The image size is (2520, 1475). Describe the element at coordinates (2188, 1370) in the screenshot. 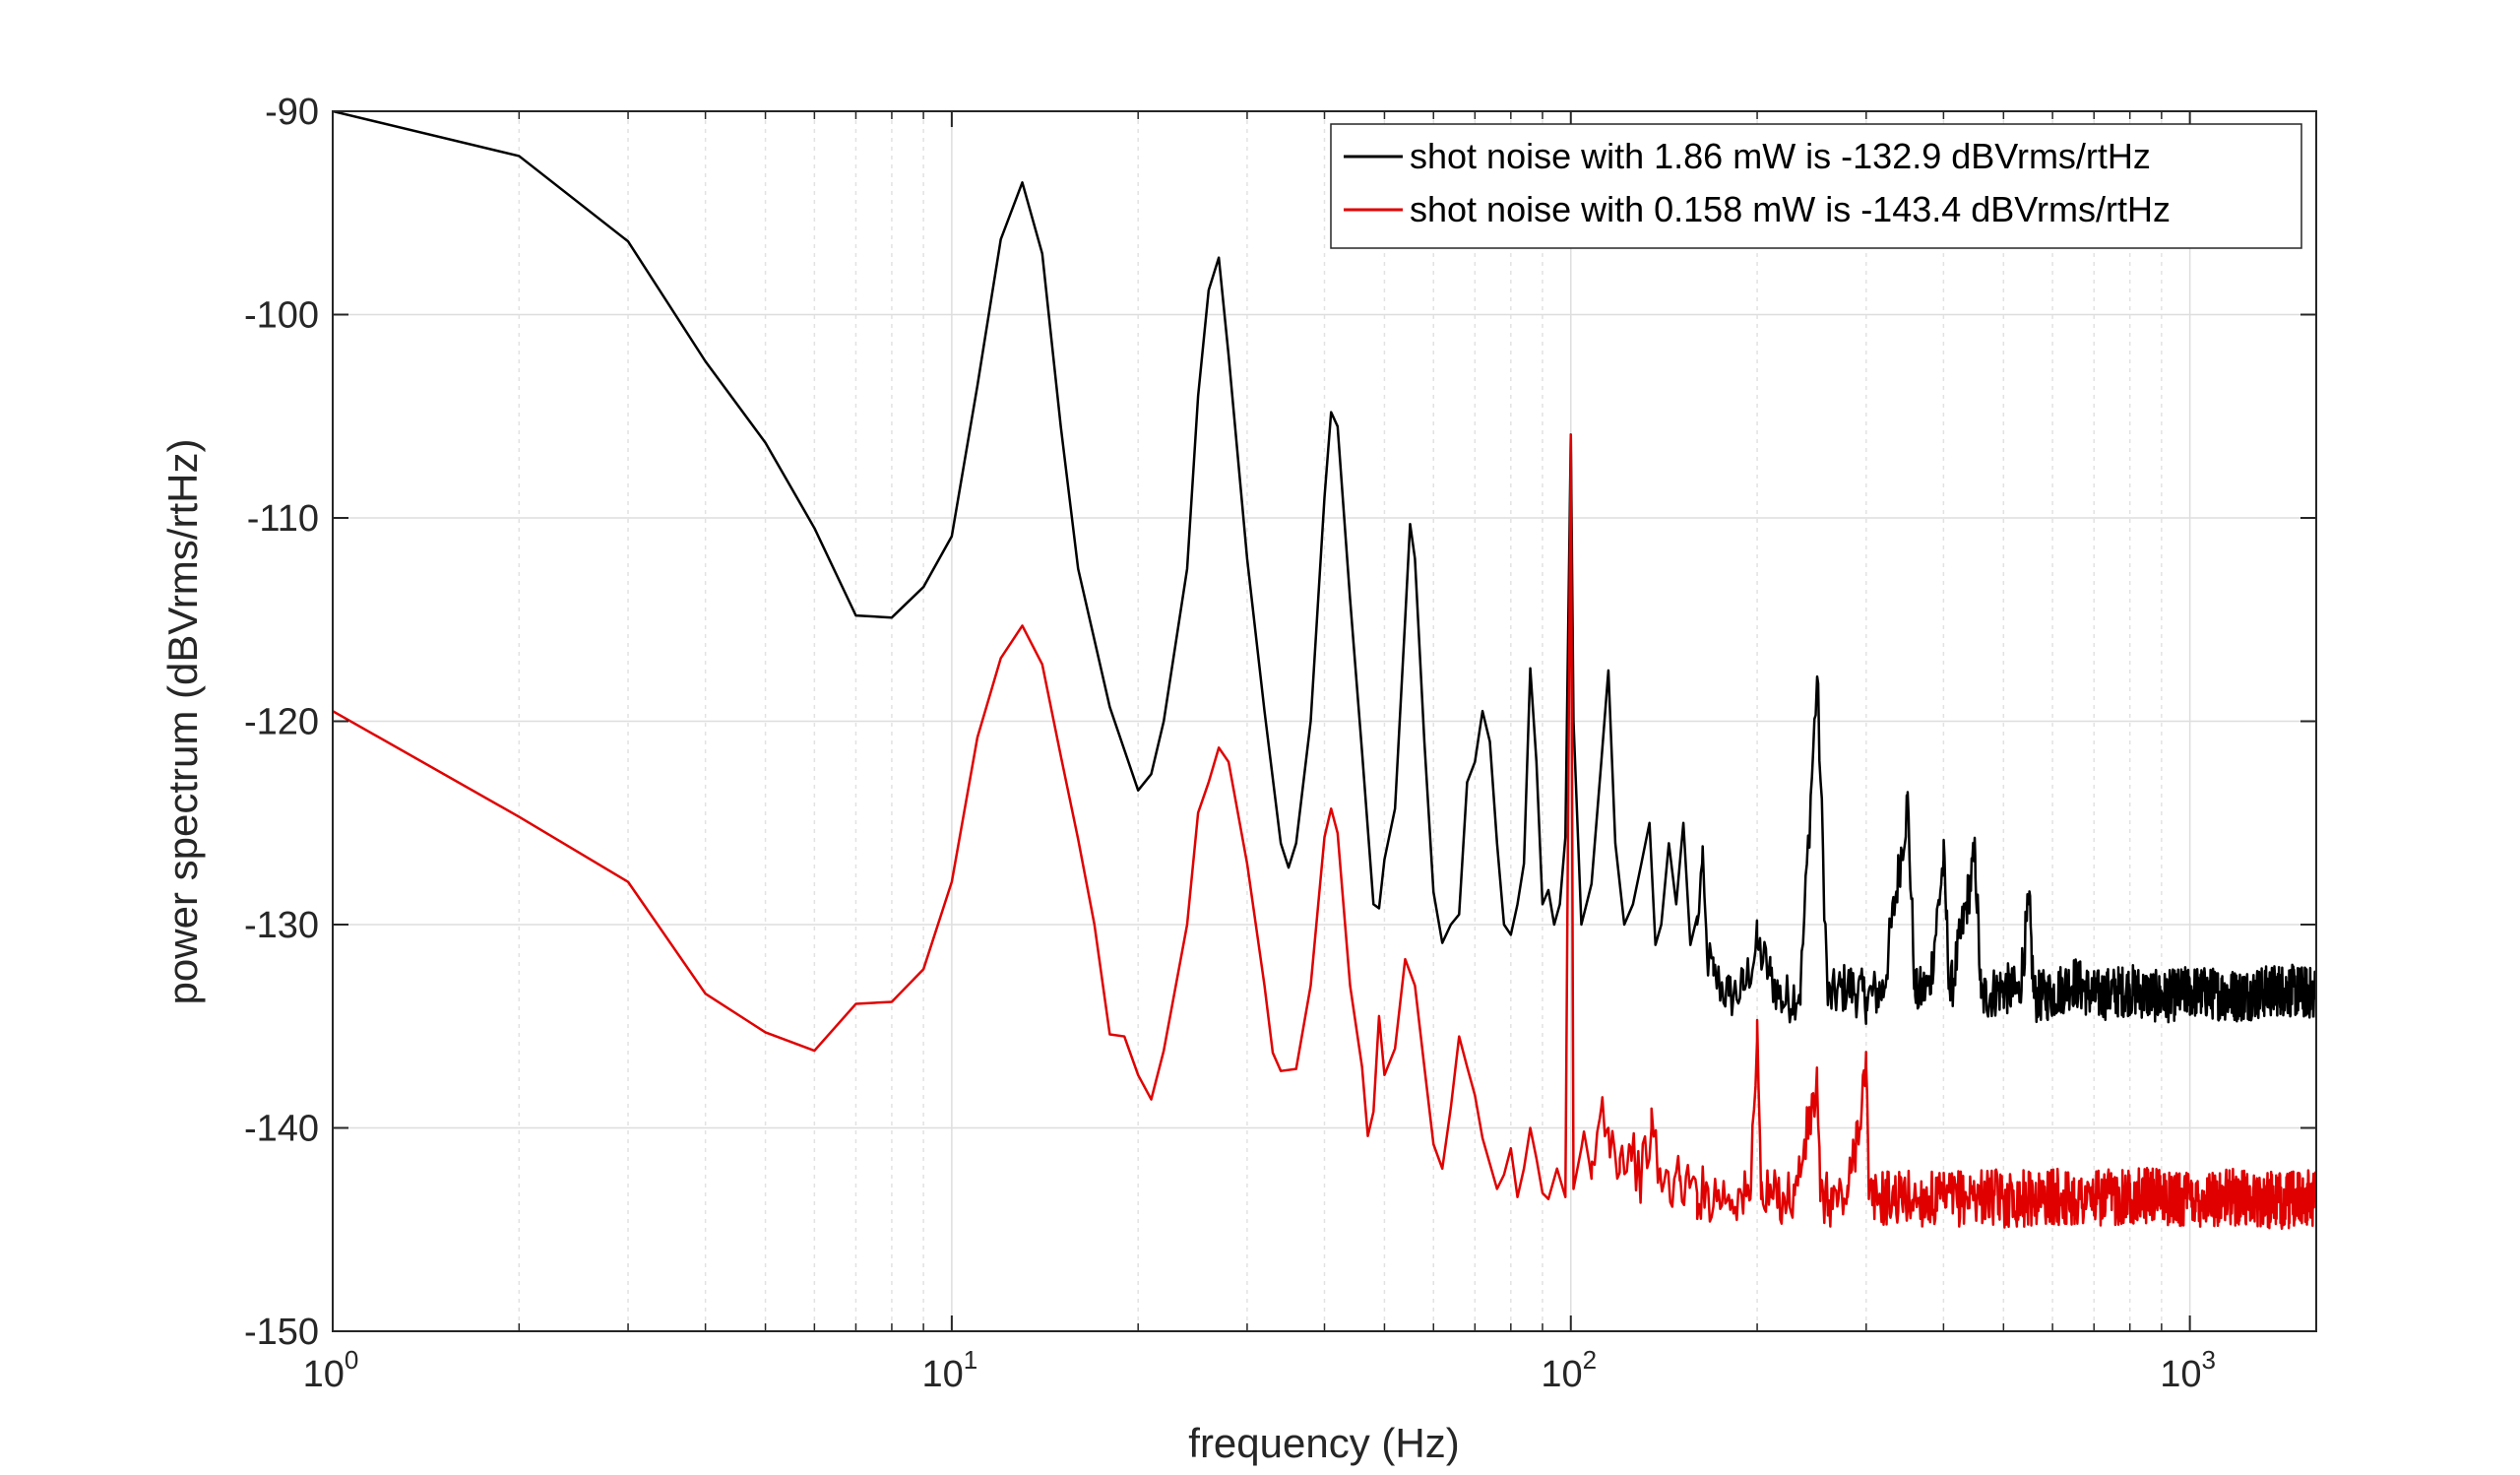

I see `x-tick-label: 10³` at that location.